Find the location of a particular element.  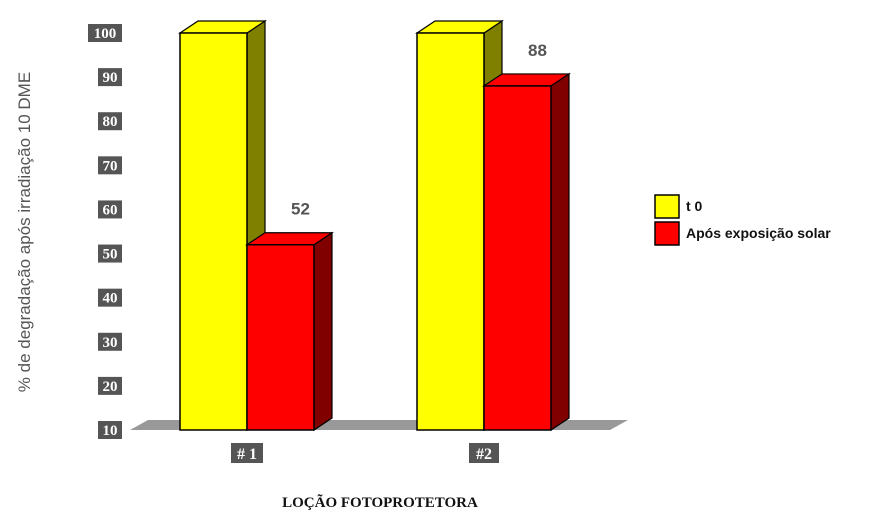

svg-text: 90 is located at coordinates (110, 78).